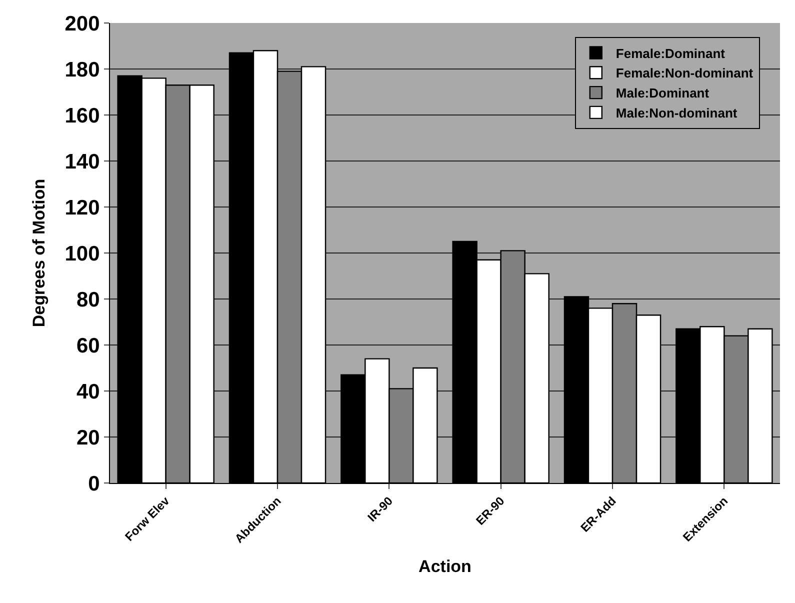 The image size is (795, 603). Describe the element at coordinates (671, 53) in the screenshot. I see `legend-label: Female:Dominant` at that location.